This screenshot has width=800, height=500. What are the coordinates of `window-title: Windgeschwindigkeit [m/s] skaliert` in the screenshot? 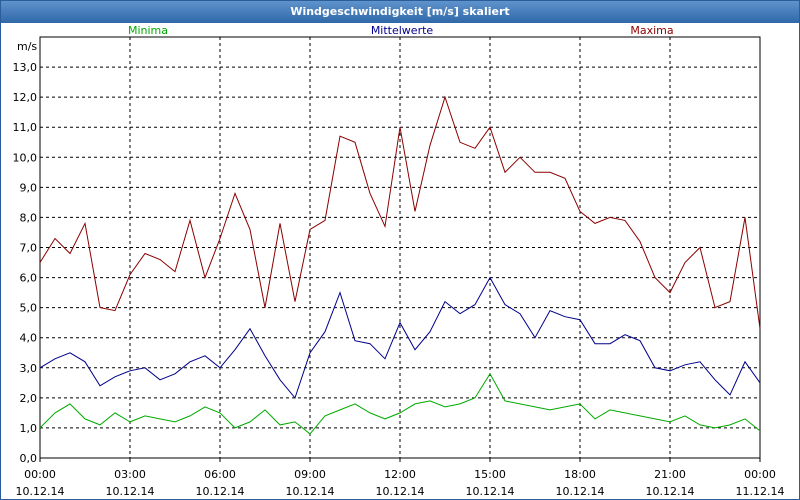 It's located at (400, 12).